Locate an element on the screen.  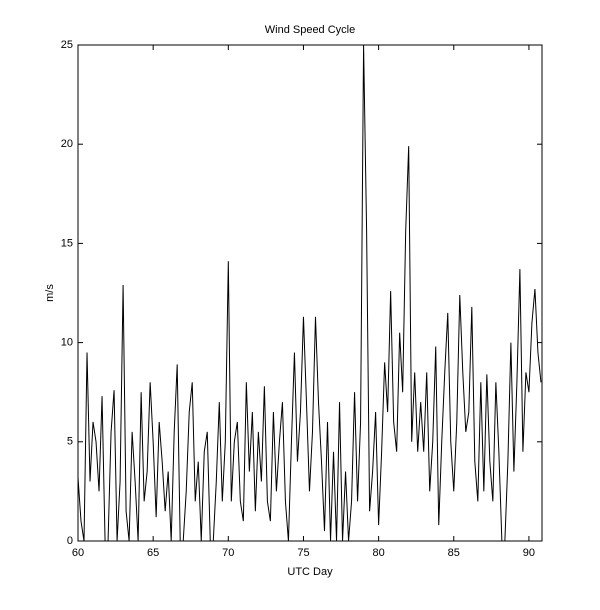
x-tick-label: 85 is located at coordinates (454, 553).